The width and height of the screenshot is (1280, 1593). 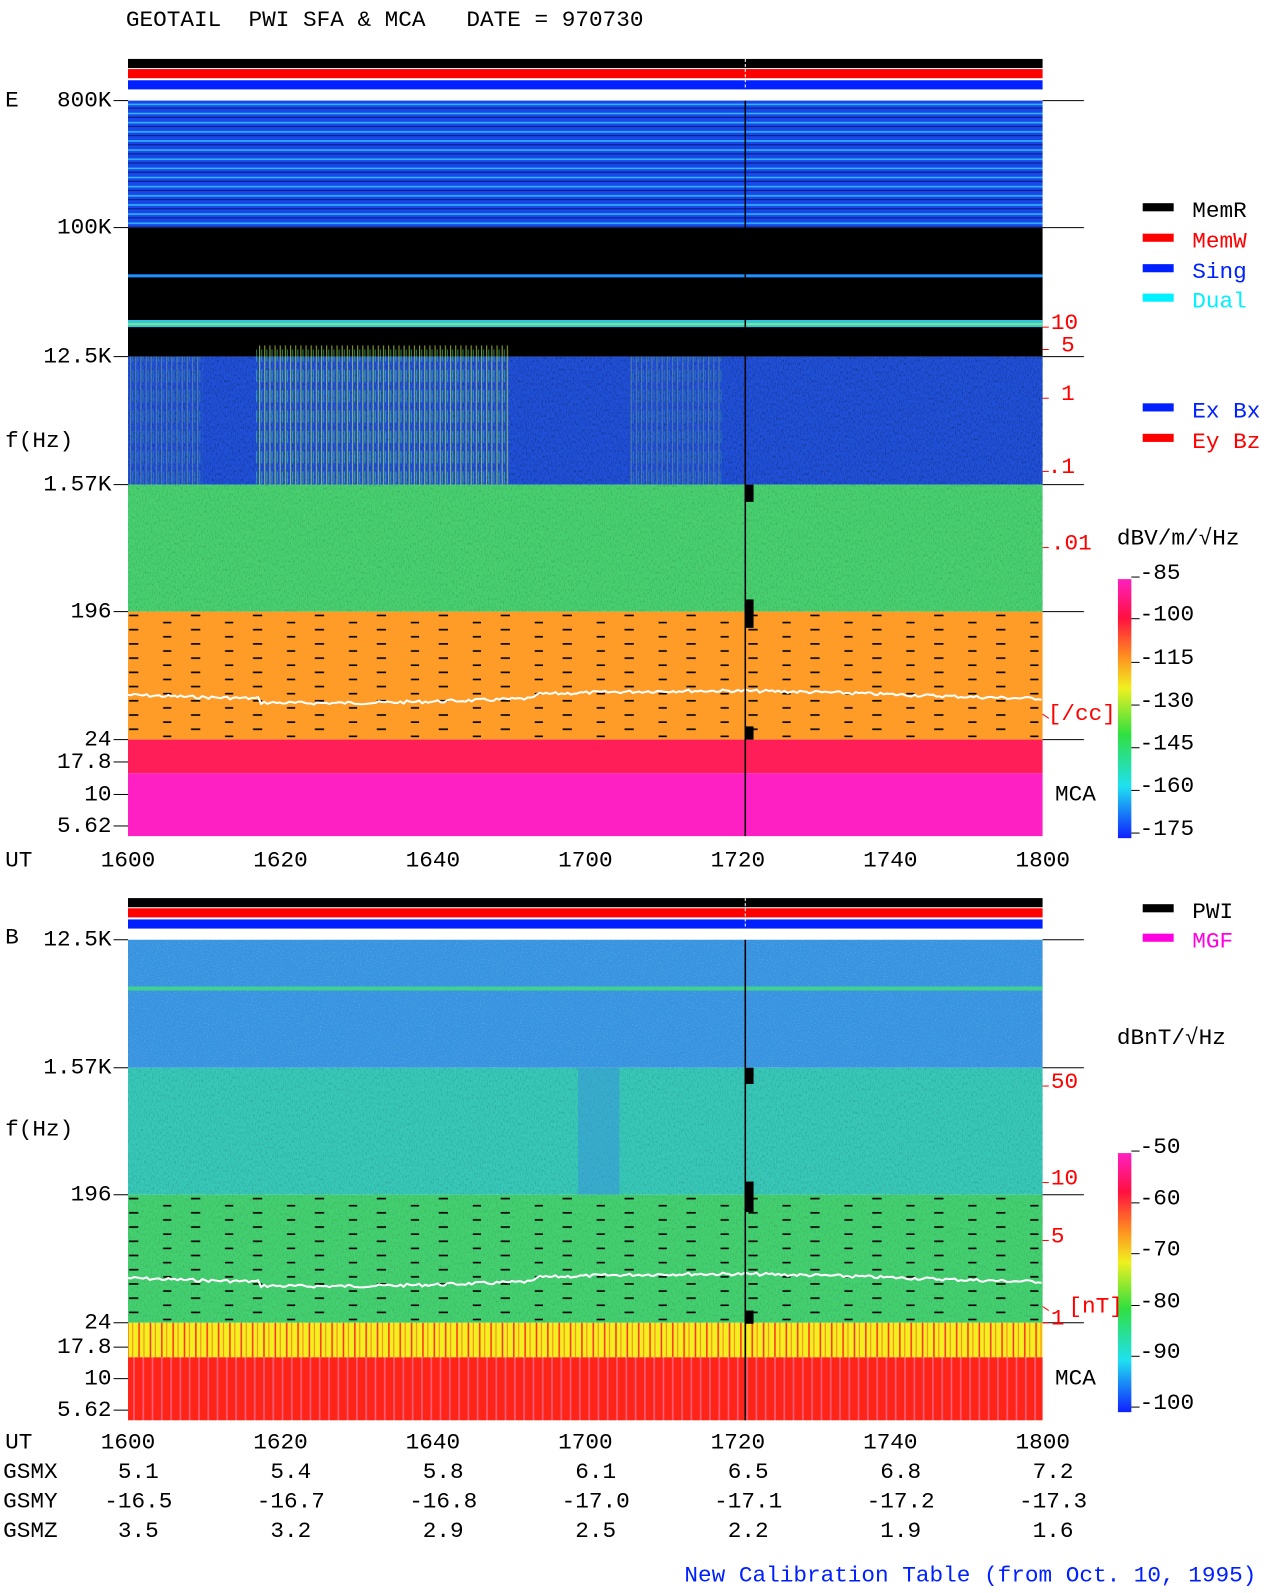 I want to click on y-tick-label: 5.62, so click(x=84, y=826).